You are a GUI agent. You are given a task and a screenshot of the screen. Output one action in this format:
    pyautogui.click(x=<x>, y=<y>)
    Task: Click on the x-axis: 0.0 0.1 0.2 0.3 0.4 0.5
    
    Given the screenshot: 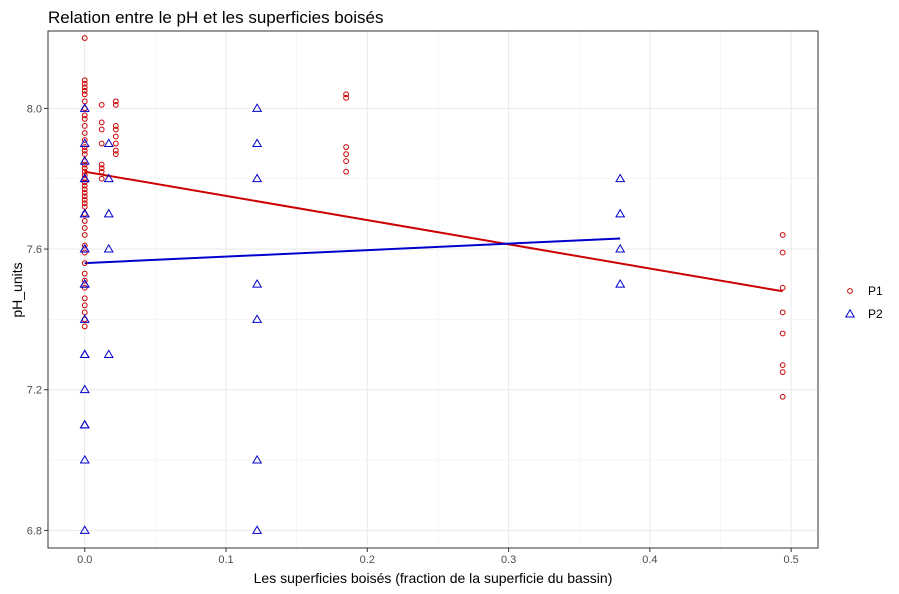 What is the action you would take?
    pyautogui.click(x=438, y=557)
    